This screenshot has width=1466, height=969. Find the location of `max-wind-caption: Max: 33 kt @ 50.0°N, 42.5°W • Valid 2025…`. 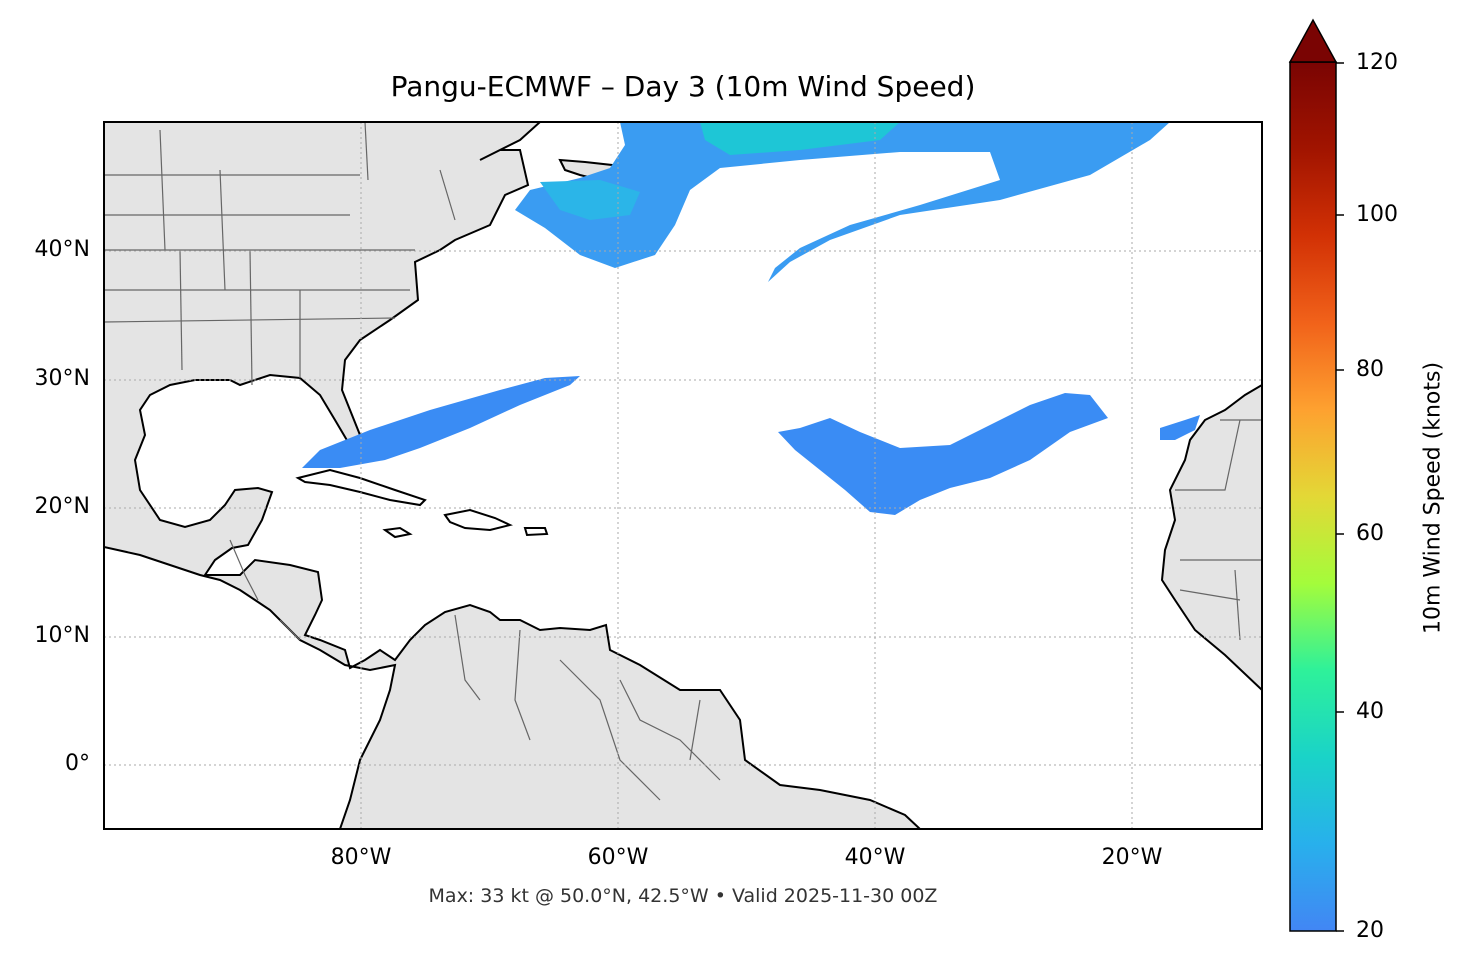

max-wind-caption: Max: 33 kt @ 50.0°N, 42.5°W • Valid 2025… is located at coordinates (683, 896).